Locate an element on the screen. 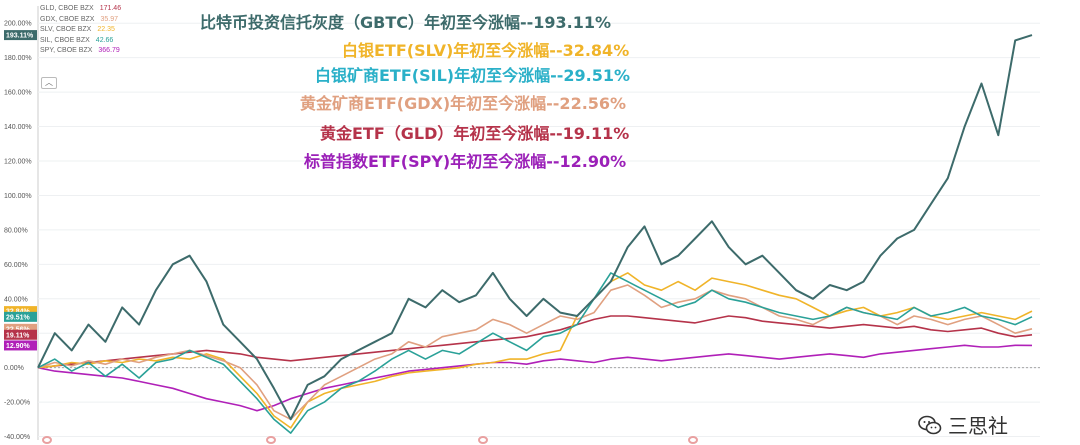 The height and width of the screenshot is (445, 1080). watermark: 三思社 is located at coordinates (963, 424).